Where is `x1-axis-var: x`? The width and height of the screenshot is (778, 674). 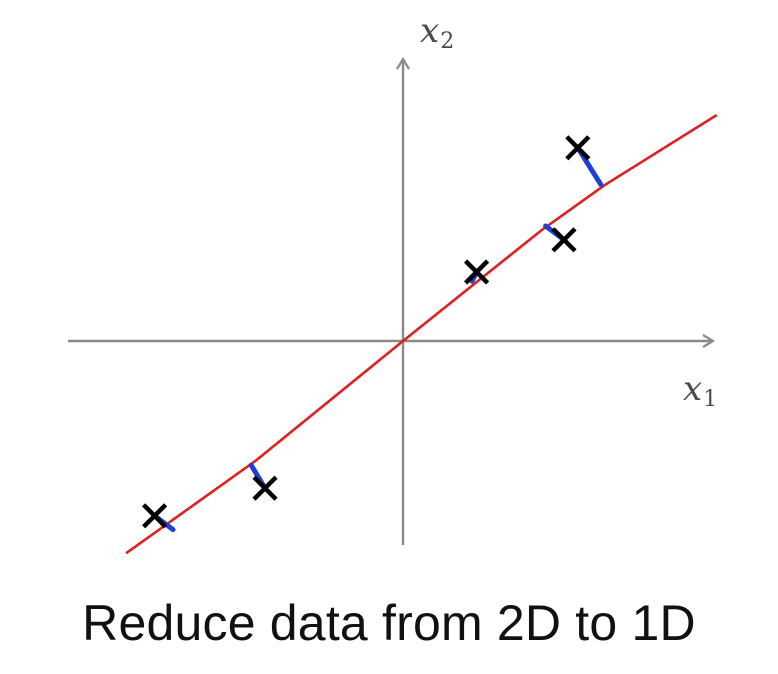
x1-axis-var: x is located at coordinates (693, 389).